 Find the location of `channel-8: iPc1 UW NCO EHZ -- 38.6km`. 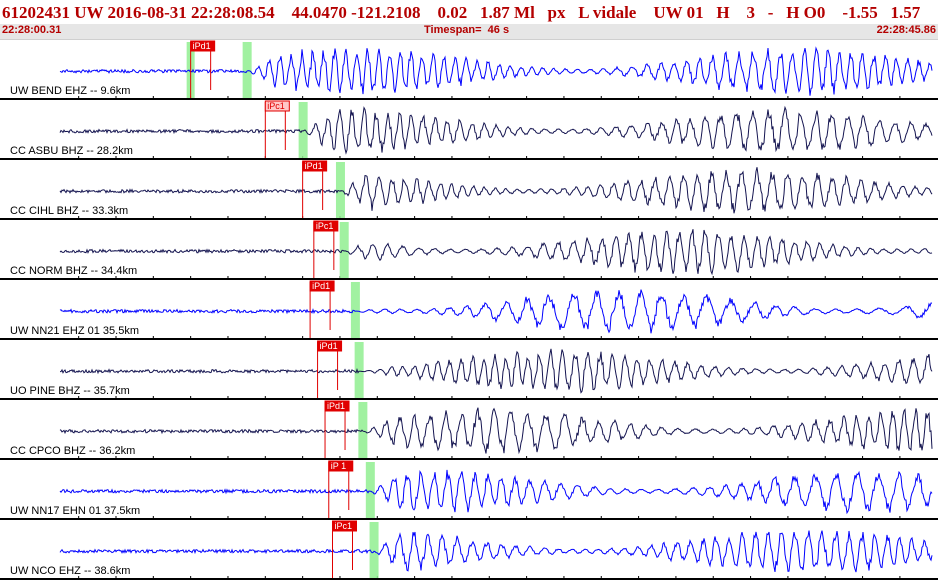

channel-8: iPc1 UW NCO EHZ -- 38.6km is located at coordinates (469, 550).